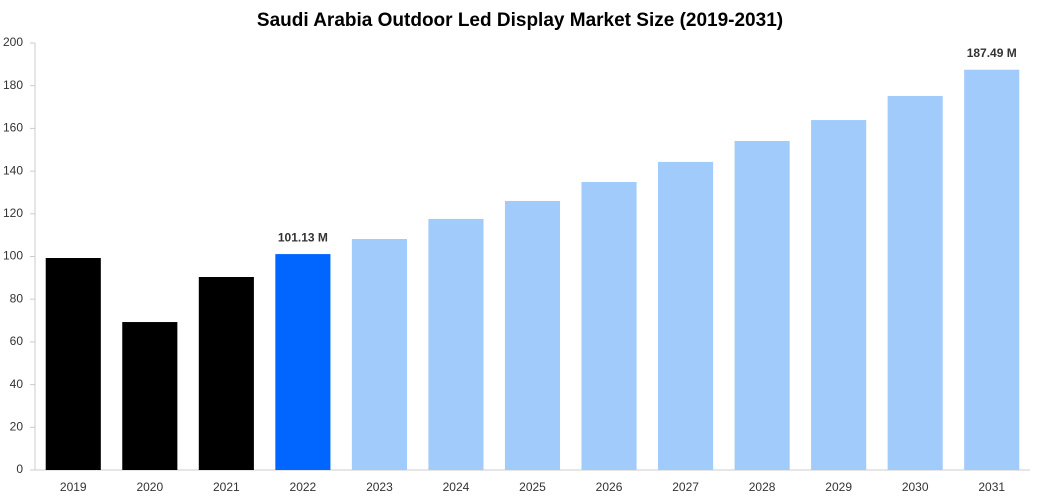 The height and width of the screenshot is (500, 1039). Describe the element at coordinates (991, 487) in the screenshot. I see `x-tick-label: 2031` at that location.